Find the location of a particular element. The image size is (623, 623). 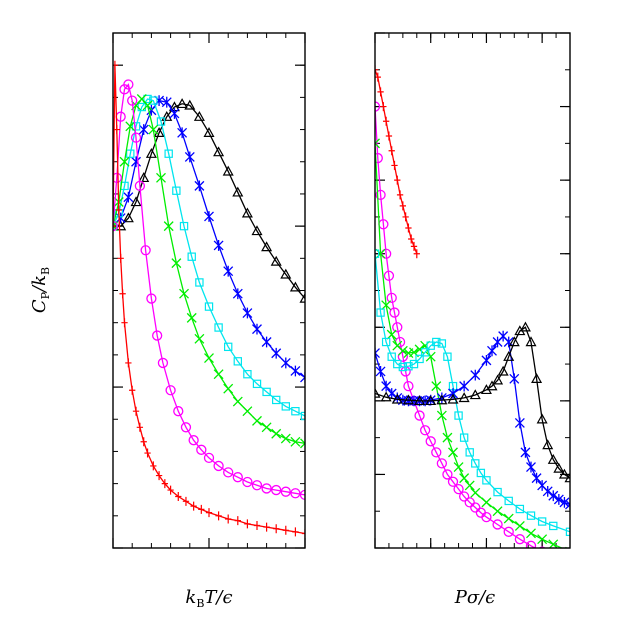

x-axis-label: kBT/ϵ is located at coordinates (208, 598).